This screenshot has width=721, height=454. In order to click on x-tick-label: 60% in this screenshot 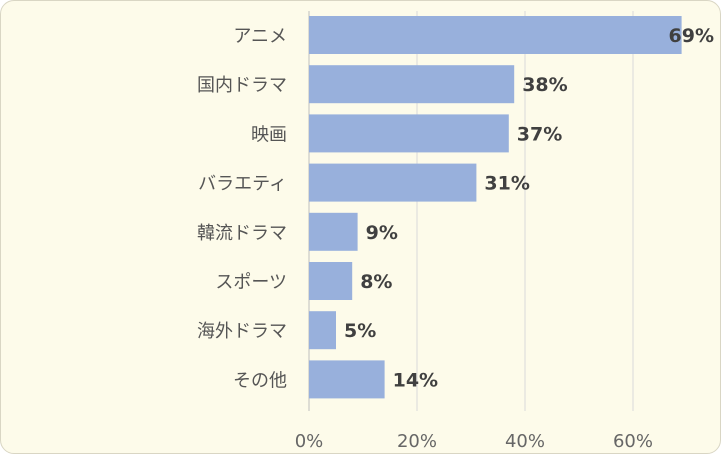, I will do `click(633, 441)`.